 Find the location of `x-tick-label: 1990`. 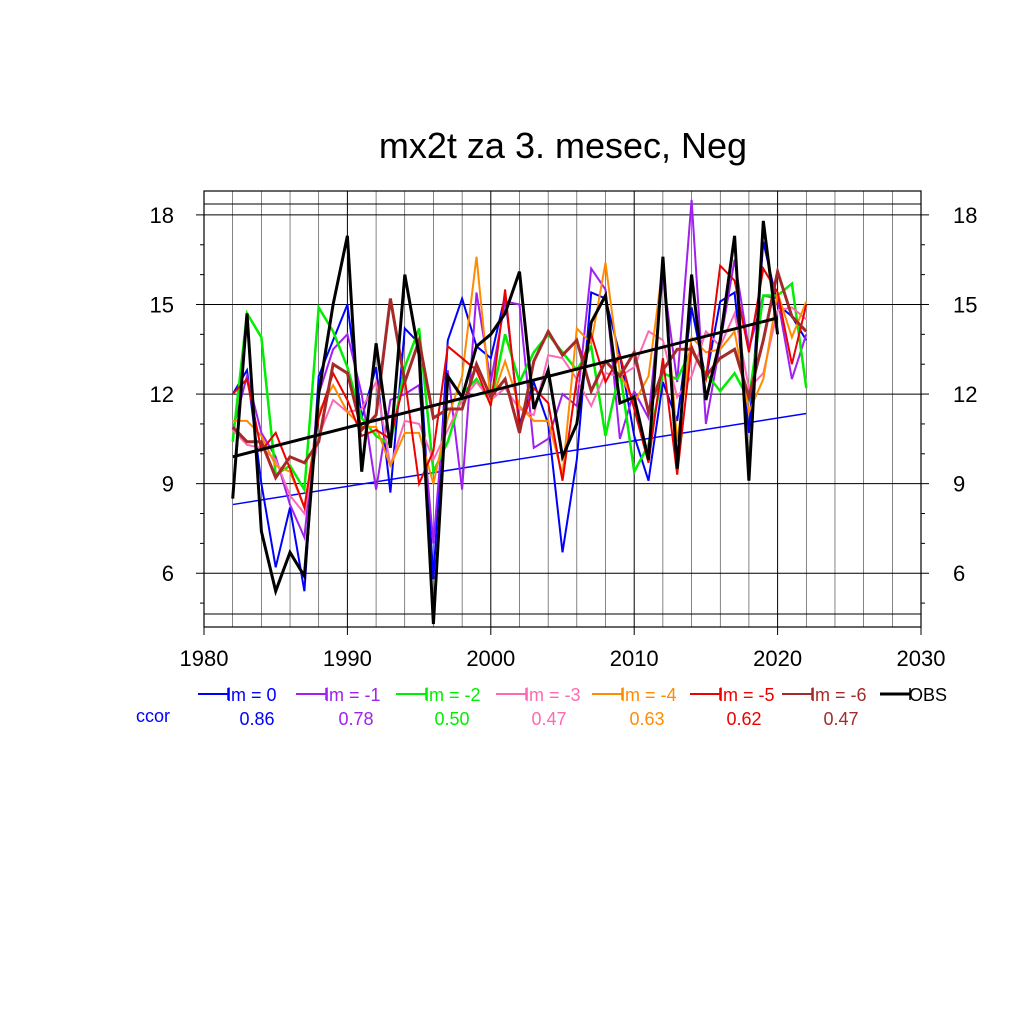

x-tick-label: 1990 is located at coordinates (347, 658).